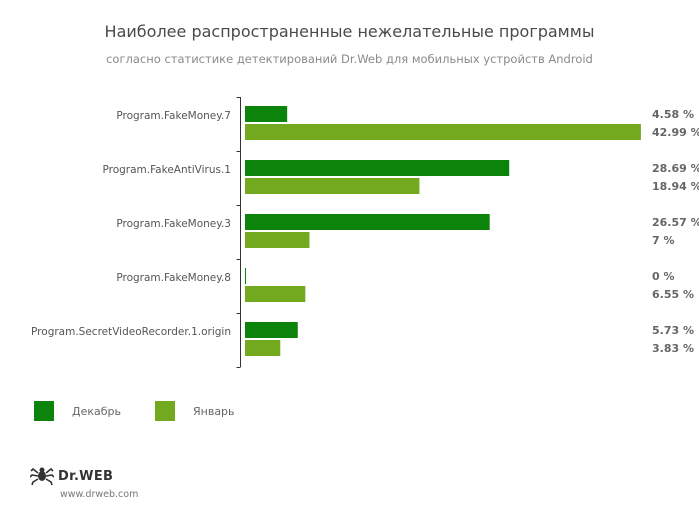 This screenshot has width=699, height=515. Describe the element at coordinates (675, 186) in the screenshot. I see `data-label: 18.94 %` at that location.